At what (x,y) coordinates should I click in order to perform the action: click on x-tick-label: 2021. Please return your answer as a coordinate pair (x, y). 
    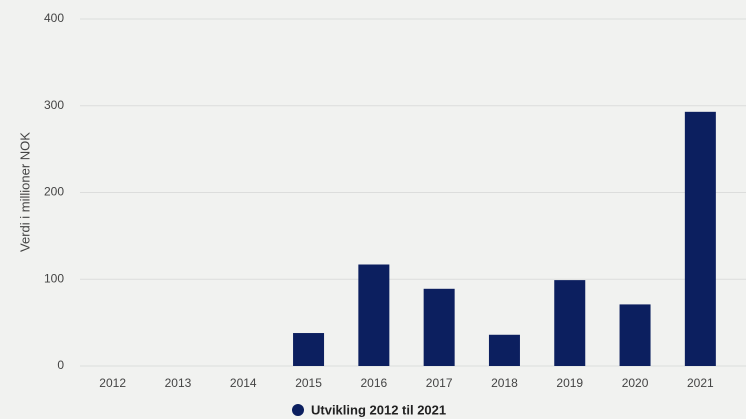
    Looking at the image, I should click on (700, 383).